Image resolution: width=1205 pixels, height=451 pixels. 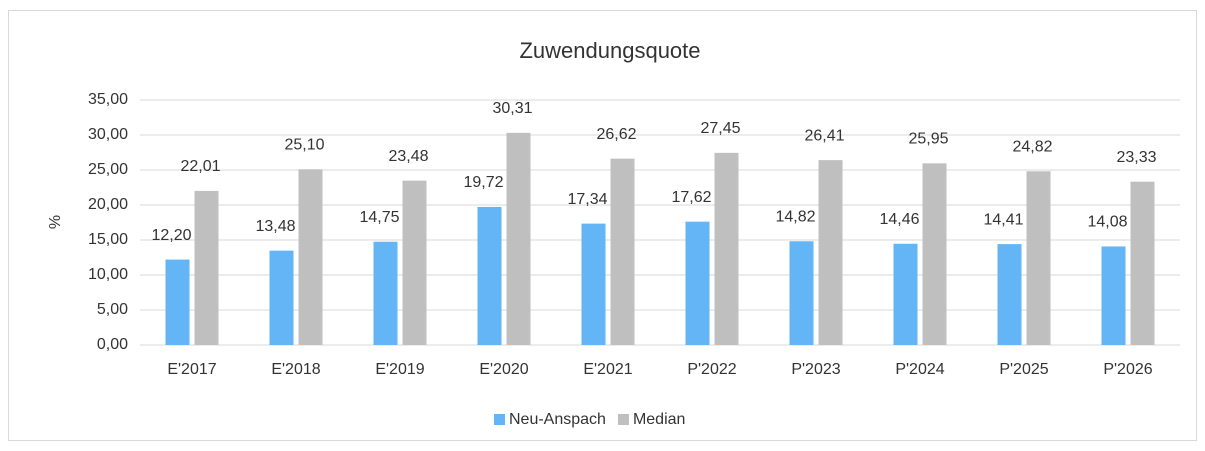 What do you see at coordinates (171, 235) in the screenshot?
I see `value-label: 12,20` at bounding box center [171, 235].